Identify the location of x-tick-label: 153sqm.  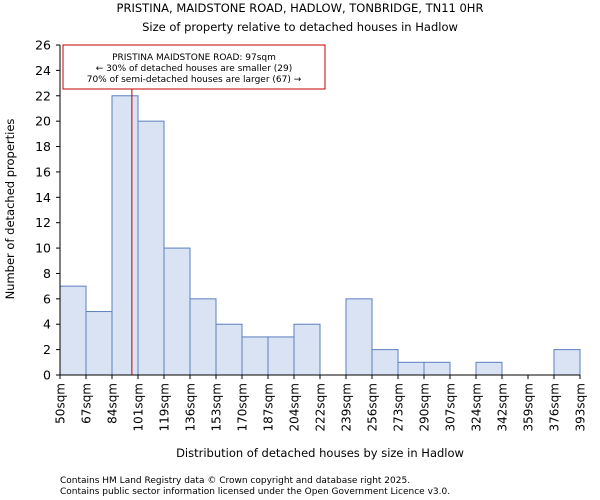
(217, 407).